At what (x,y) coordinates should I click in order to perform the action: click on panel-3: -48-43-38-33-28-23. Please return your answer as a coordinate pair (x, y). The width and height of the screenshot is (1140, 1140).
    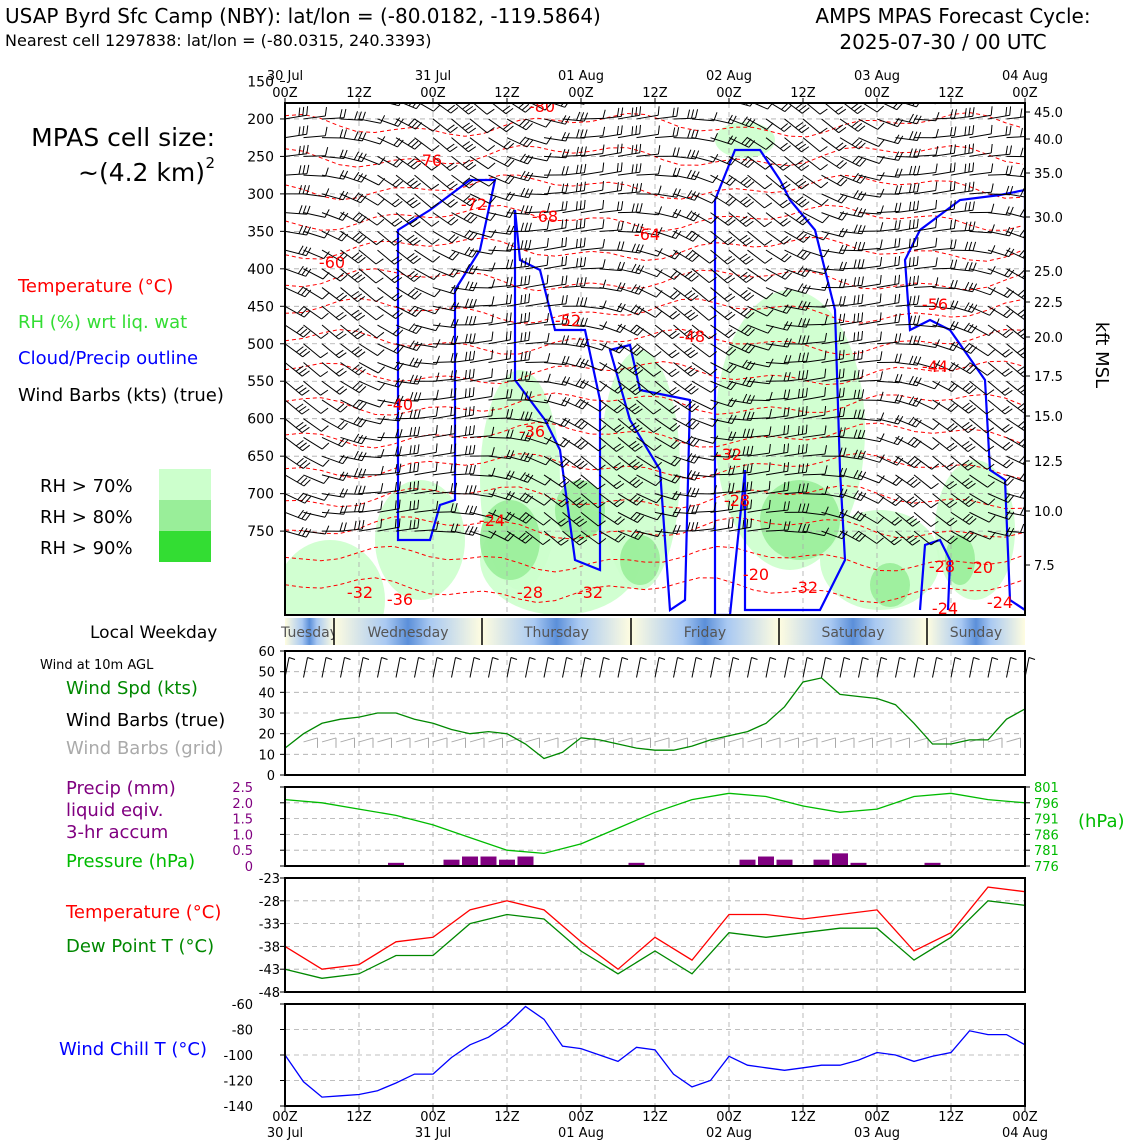
    Looking at the image, I should click on (642, 936).